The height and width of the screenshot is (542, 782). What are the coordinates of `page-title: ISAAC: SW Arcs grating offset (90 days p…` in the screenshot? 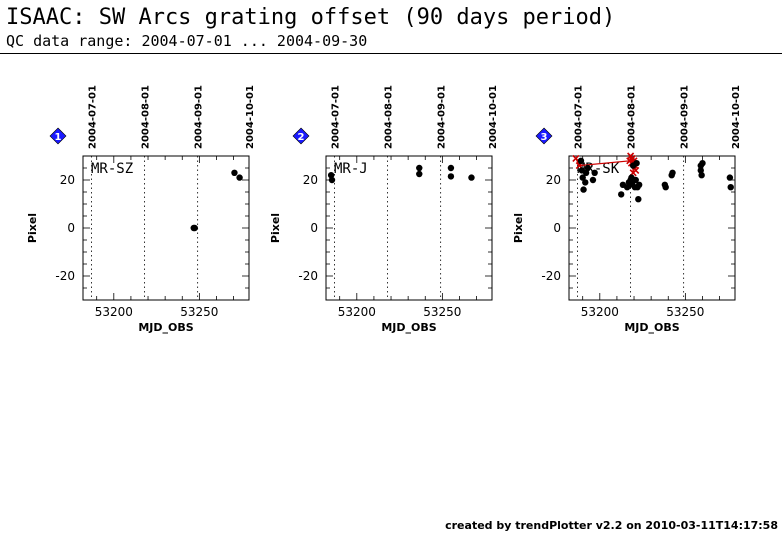 It's located at (311, 17).